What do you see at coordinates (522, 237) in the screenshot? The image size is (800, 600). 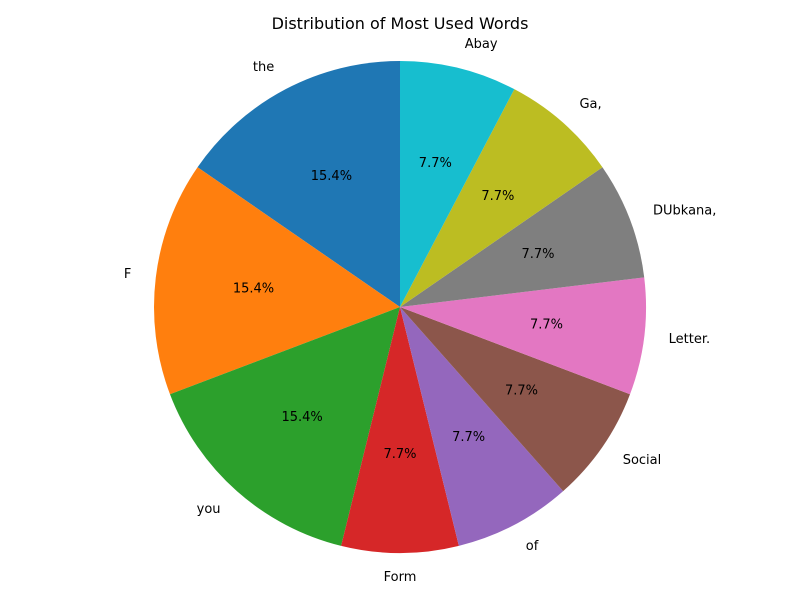 I see `pie-slice-dubkana` at bounding box center [522, 237].